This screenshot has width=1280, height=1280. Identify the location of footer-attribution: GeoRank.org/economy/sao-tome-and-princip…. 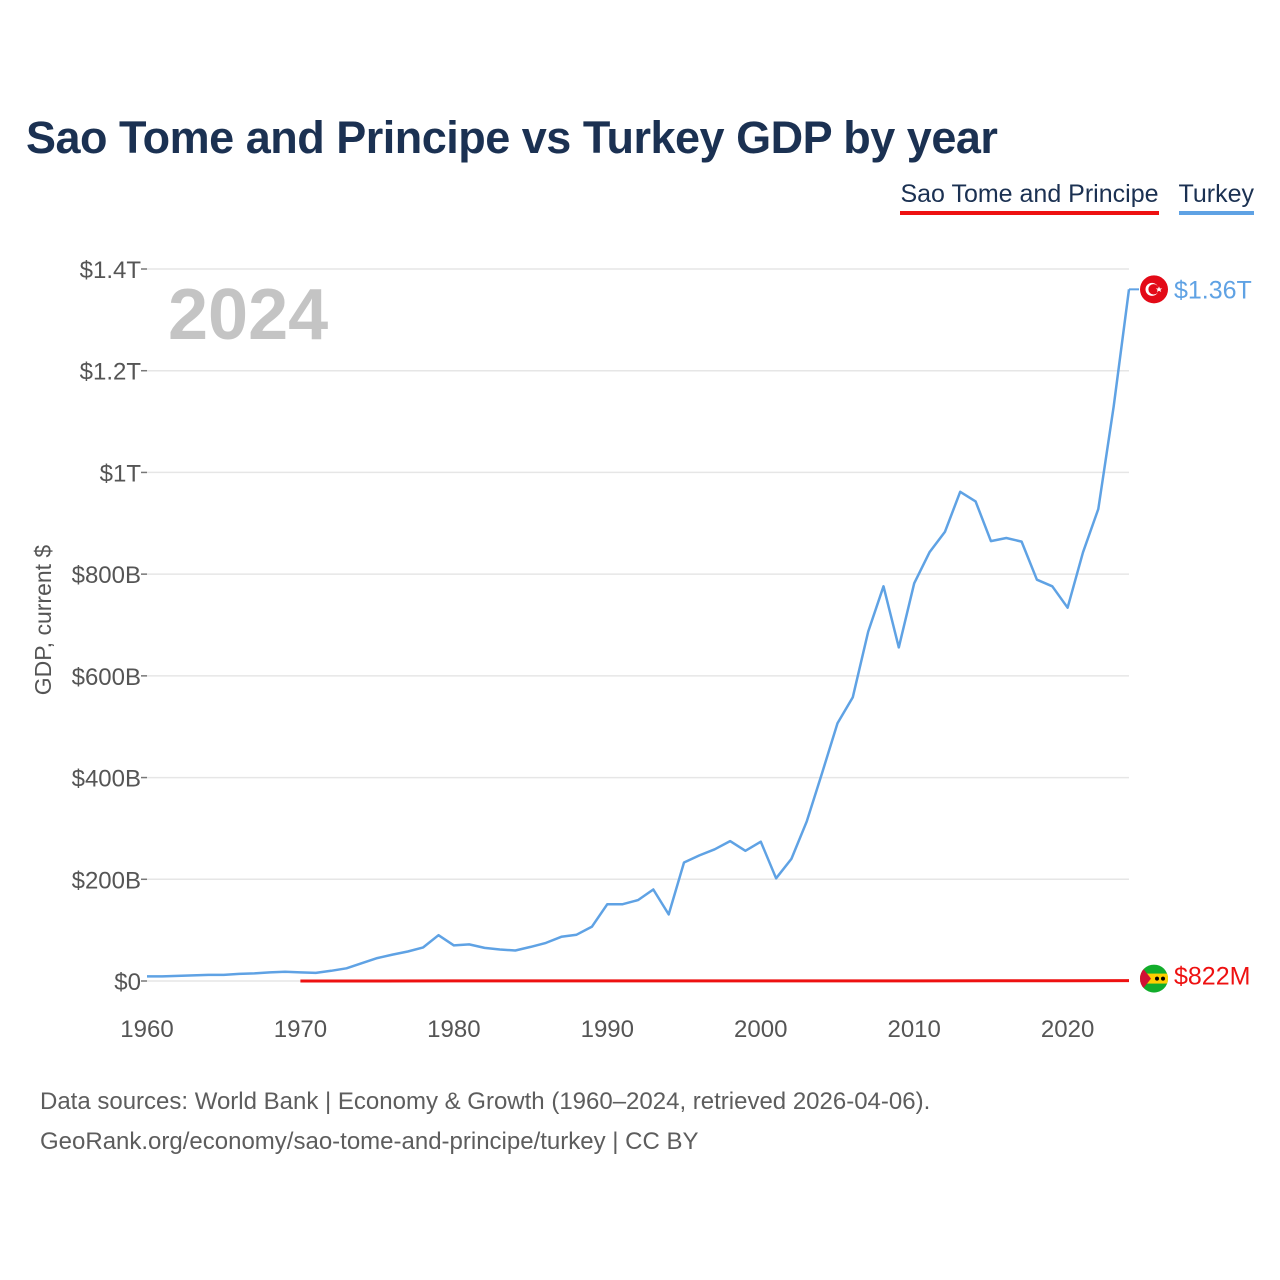
(369, 1141).